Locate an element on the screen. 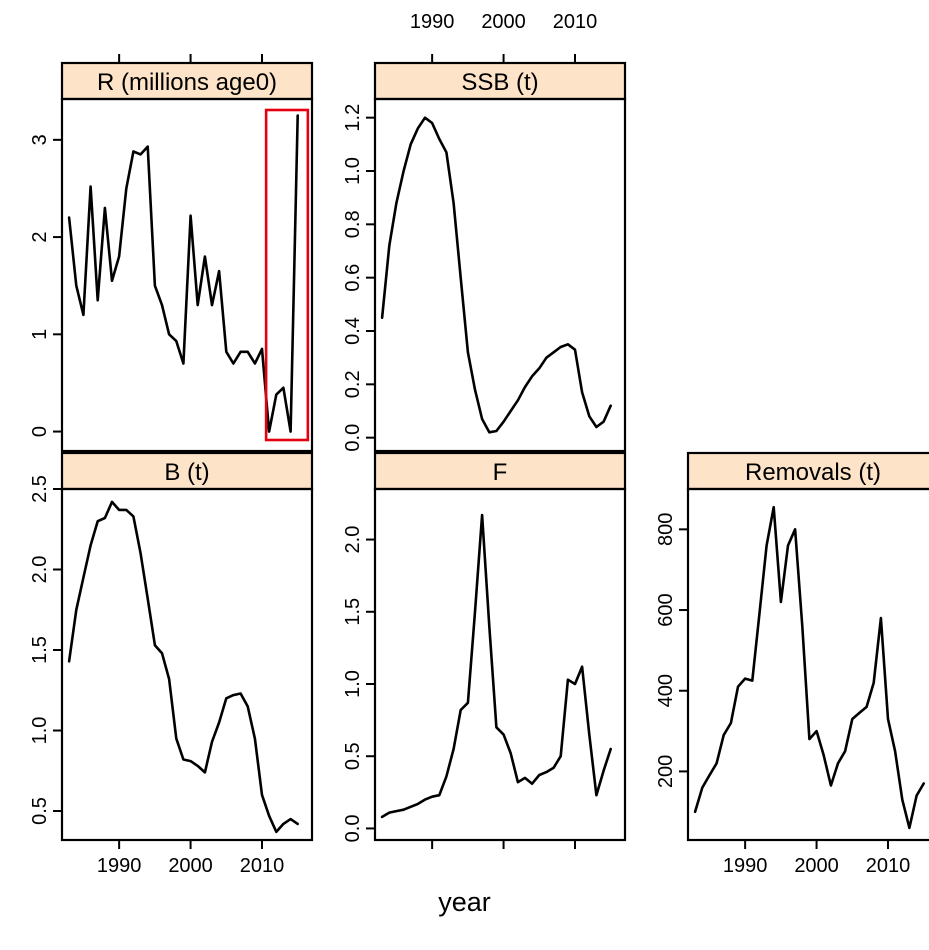 This screenshot has height=950, width=929. y-tick-label: 3 is located at coordinates (40, 139).